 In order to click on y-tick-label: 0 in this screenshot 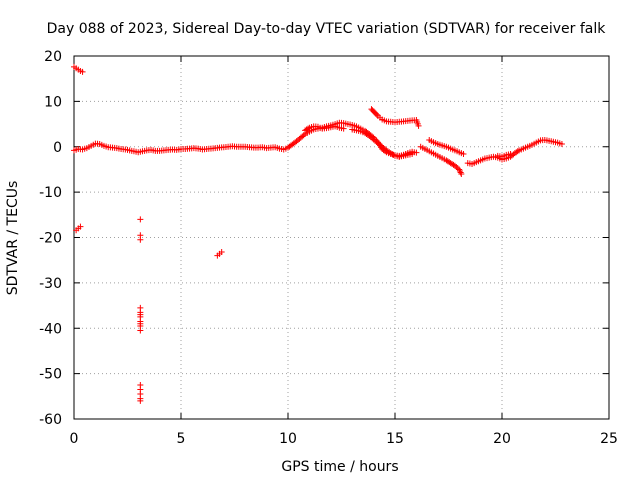, I will do `click(57, 148)`.